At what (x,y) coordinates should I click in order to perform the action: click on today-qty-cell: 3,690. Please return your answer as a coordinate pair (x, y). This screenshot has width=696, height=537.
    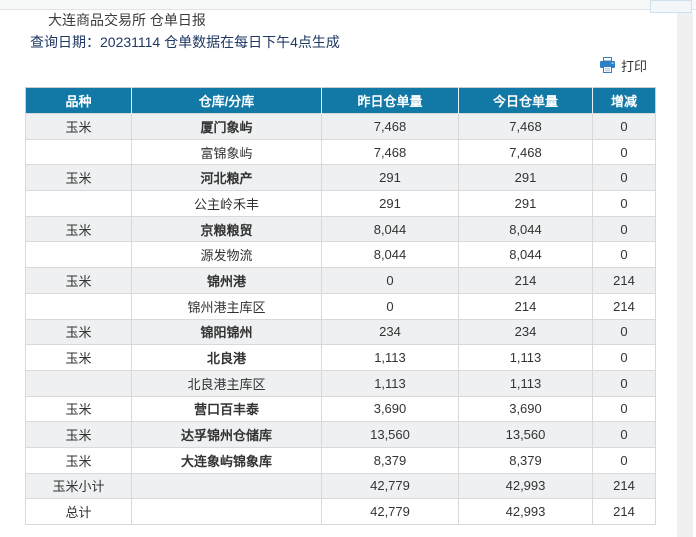
    Looking at the image, I should click on (525, 409).